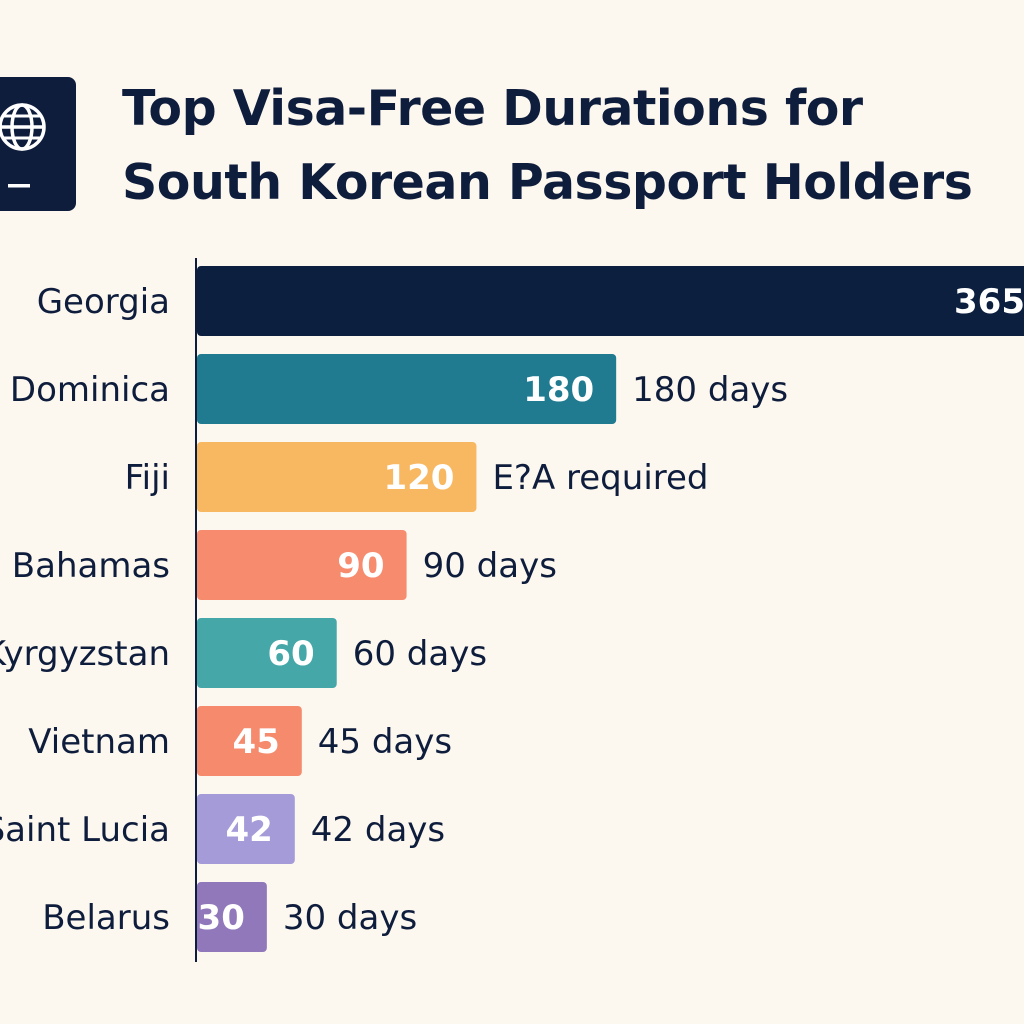 The width and height of the screenshot is (1024, 1024). Describe the element at coordinates (360, 566) in the screenshot. I see `value-label: 90` at that location.